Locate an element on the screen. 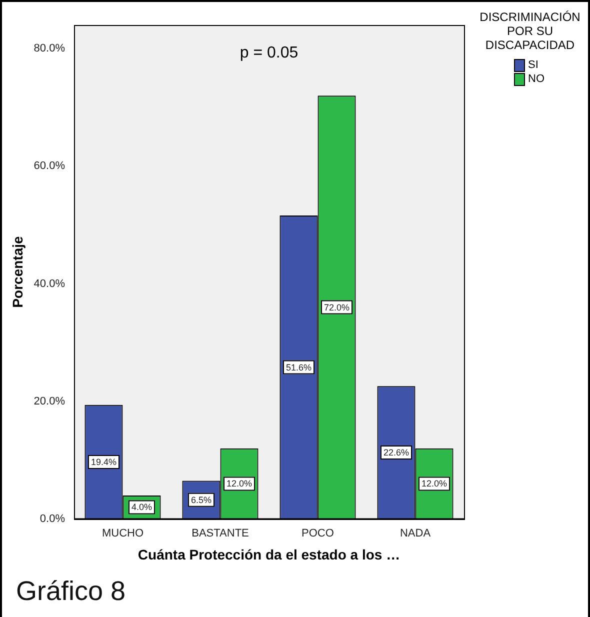 This screenshot has height=617, width=590. y-tick-label: 0.0% is located at coordinates (53, 519).